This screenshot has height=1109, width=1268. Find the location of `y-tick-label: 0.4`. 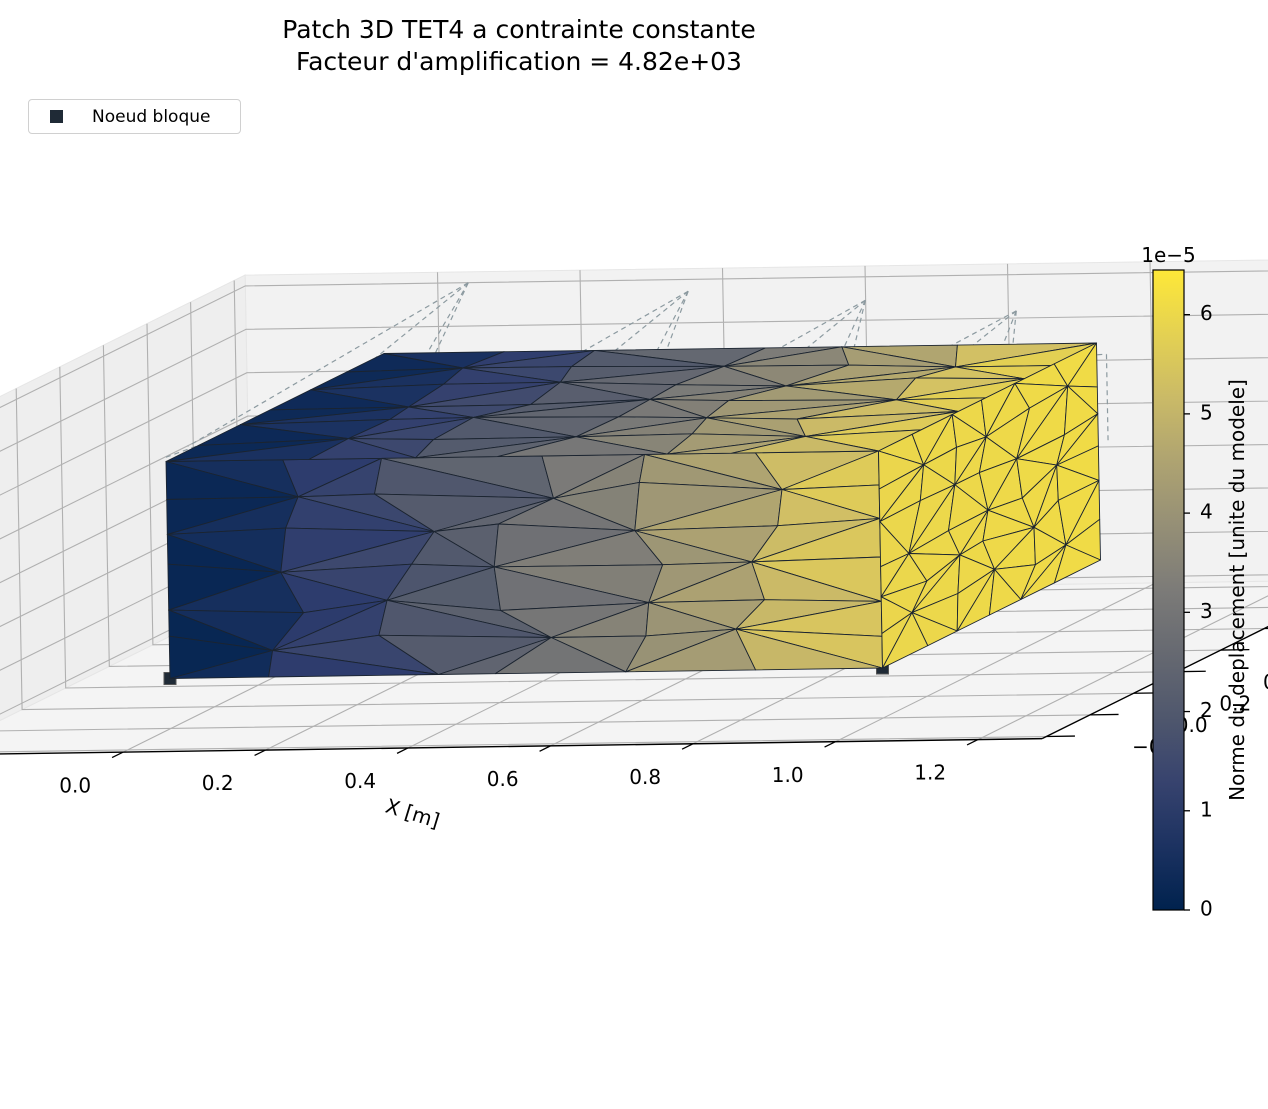

y-tick-label: 0.4 is located at coordinates (1265, 682).